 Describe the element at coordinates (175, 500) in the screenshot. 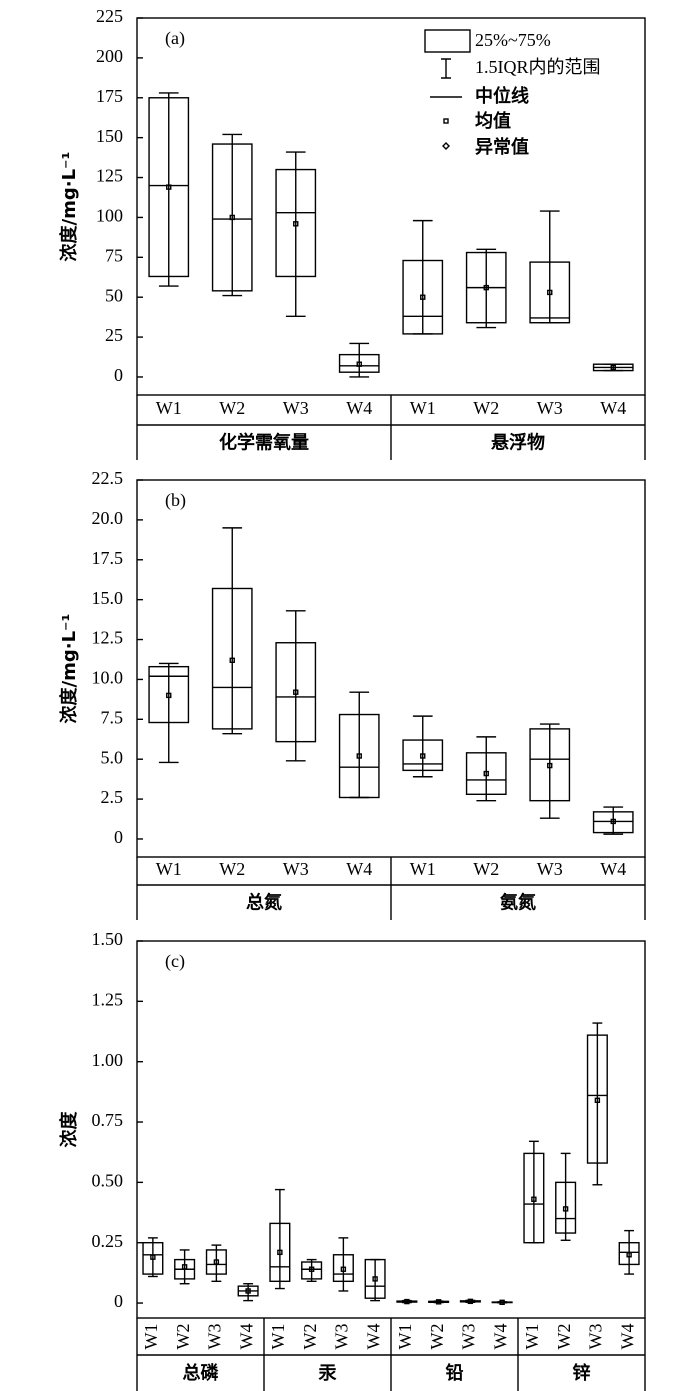

I see `panel-label: (b)` at that location.